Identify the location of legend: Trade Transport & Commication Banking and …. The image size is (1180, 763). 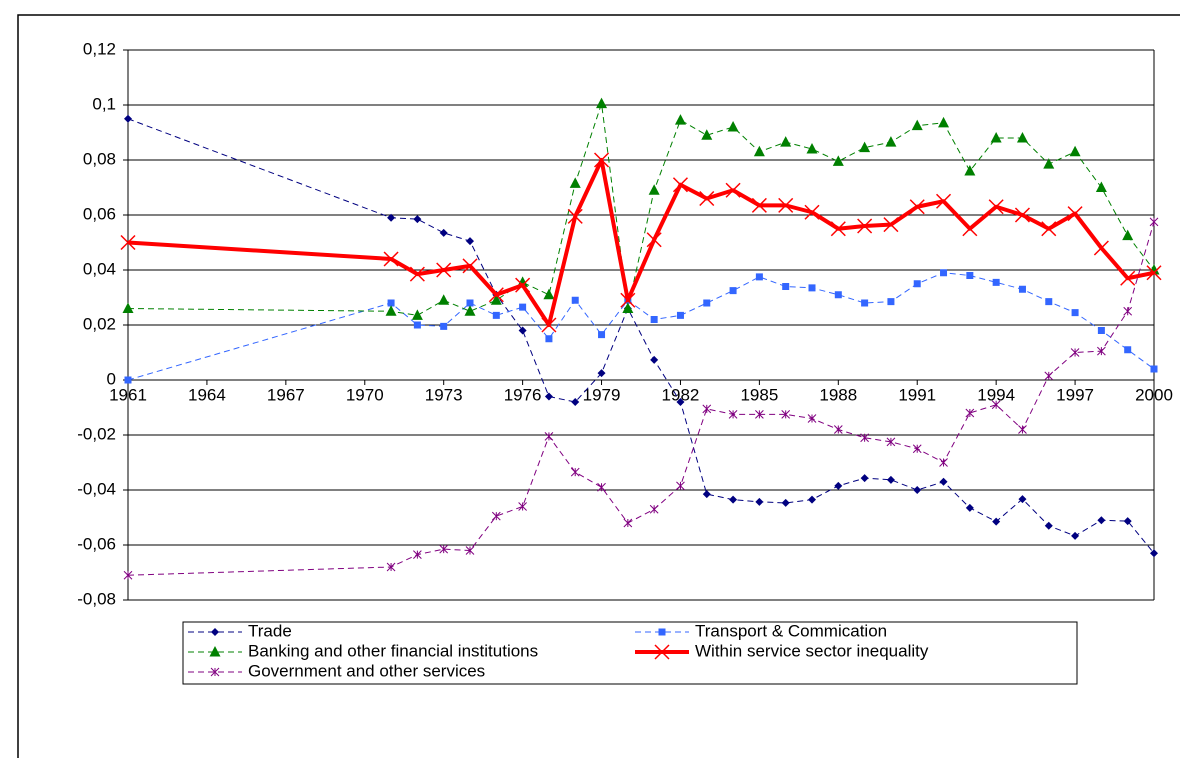
(630, 653).